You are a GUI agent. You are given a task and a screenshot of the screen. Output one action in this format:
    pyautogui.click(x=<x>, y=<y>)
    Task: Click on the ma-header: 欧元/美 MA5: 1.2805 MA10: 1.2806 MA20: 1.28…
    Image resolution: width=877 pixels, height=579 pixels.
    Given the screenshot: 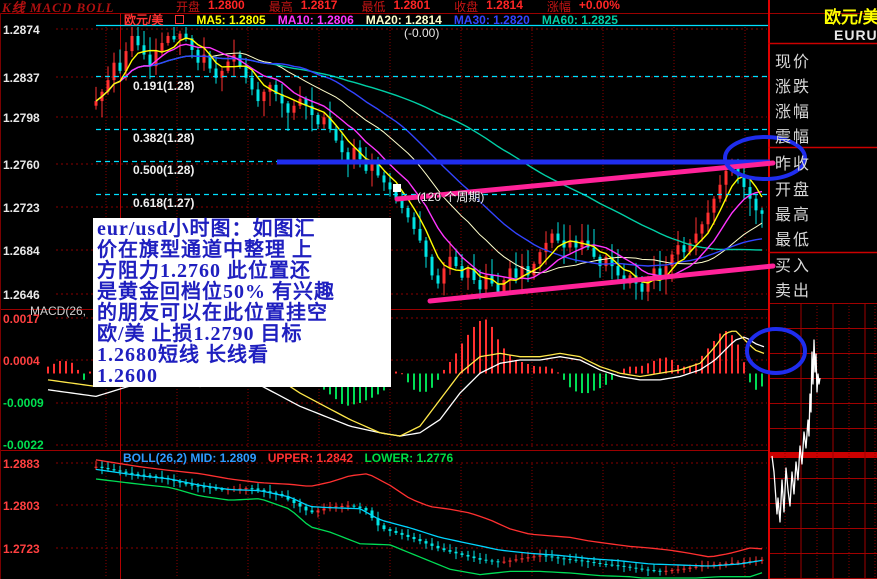 What is the action you would take?
    pyautogui.click(x=371, y=20)
    